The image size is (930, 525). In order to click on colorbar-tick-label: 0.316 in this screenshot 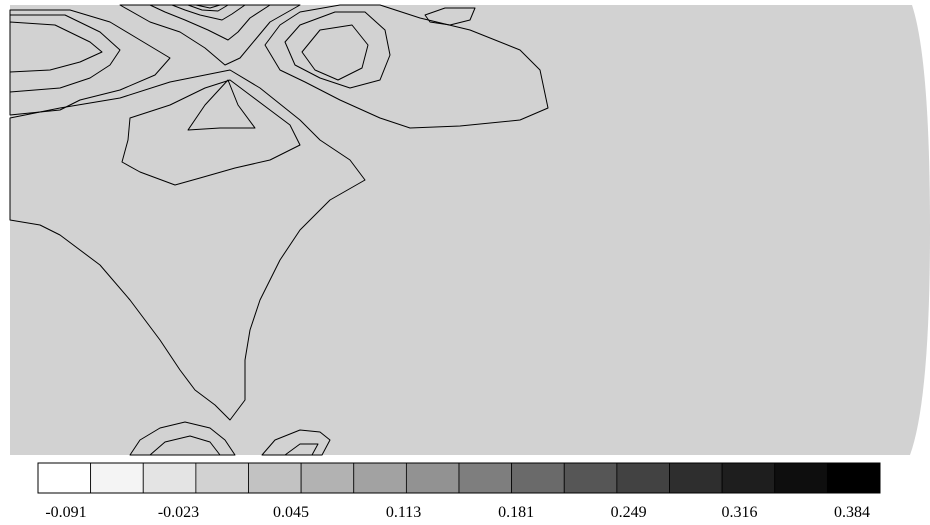, I will do `click(739, 512)`.